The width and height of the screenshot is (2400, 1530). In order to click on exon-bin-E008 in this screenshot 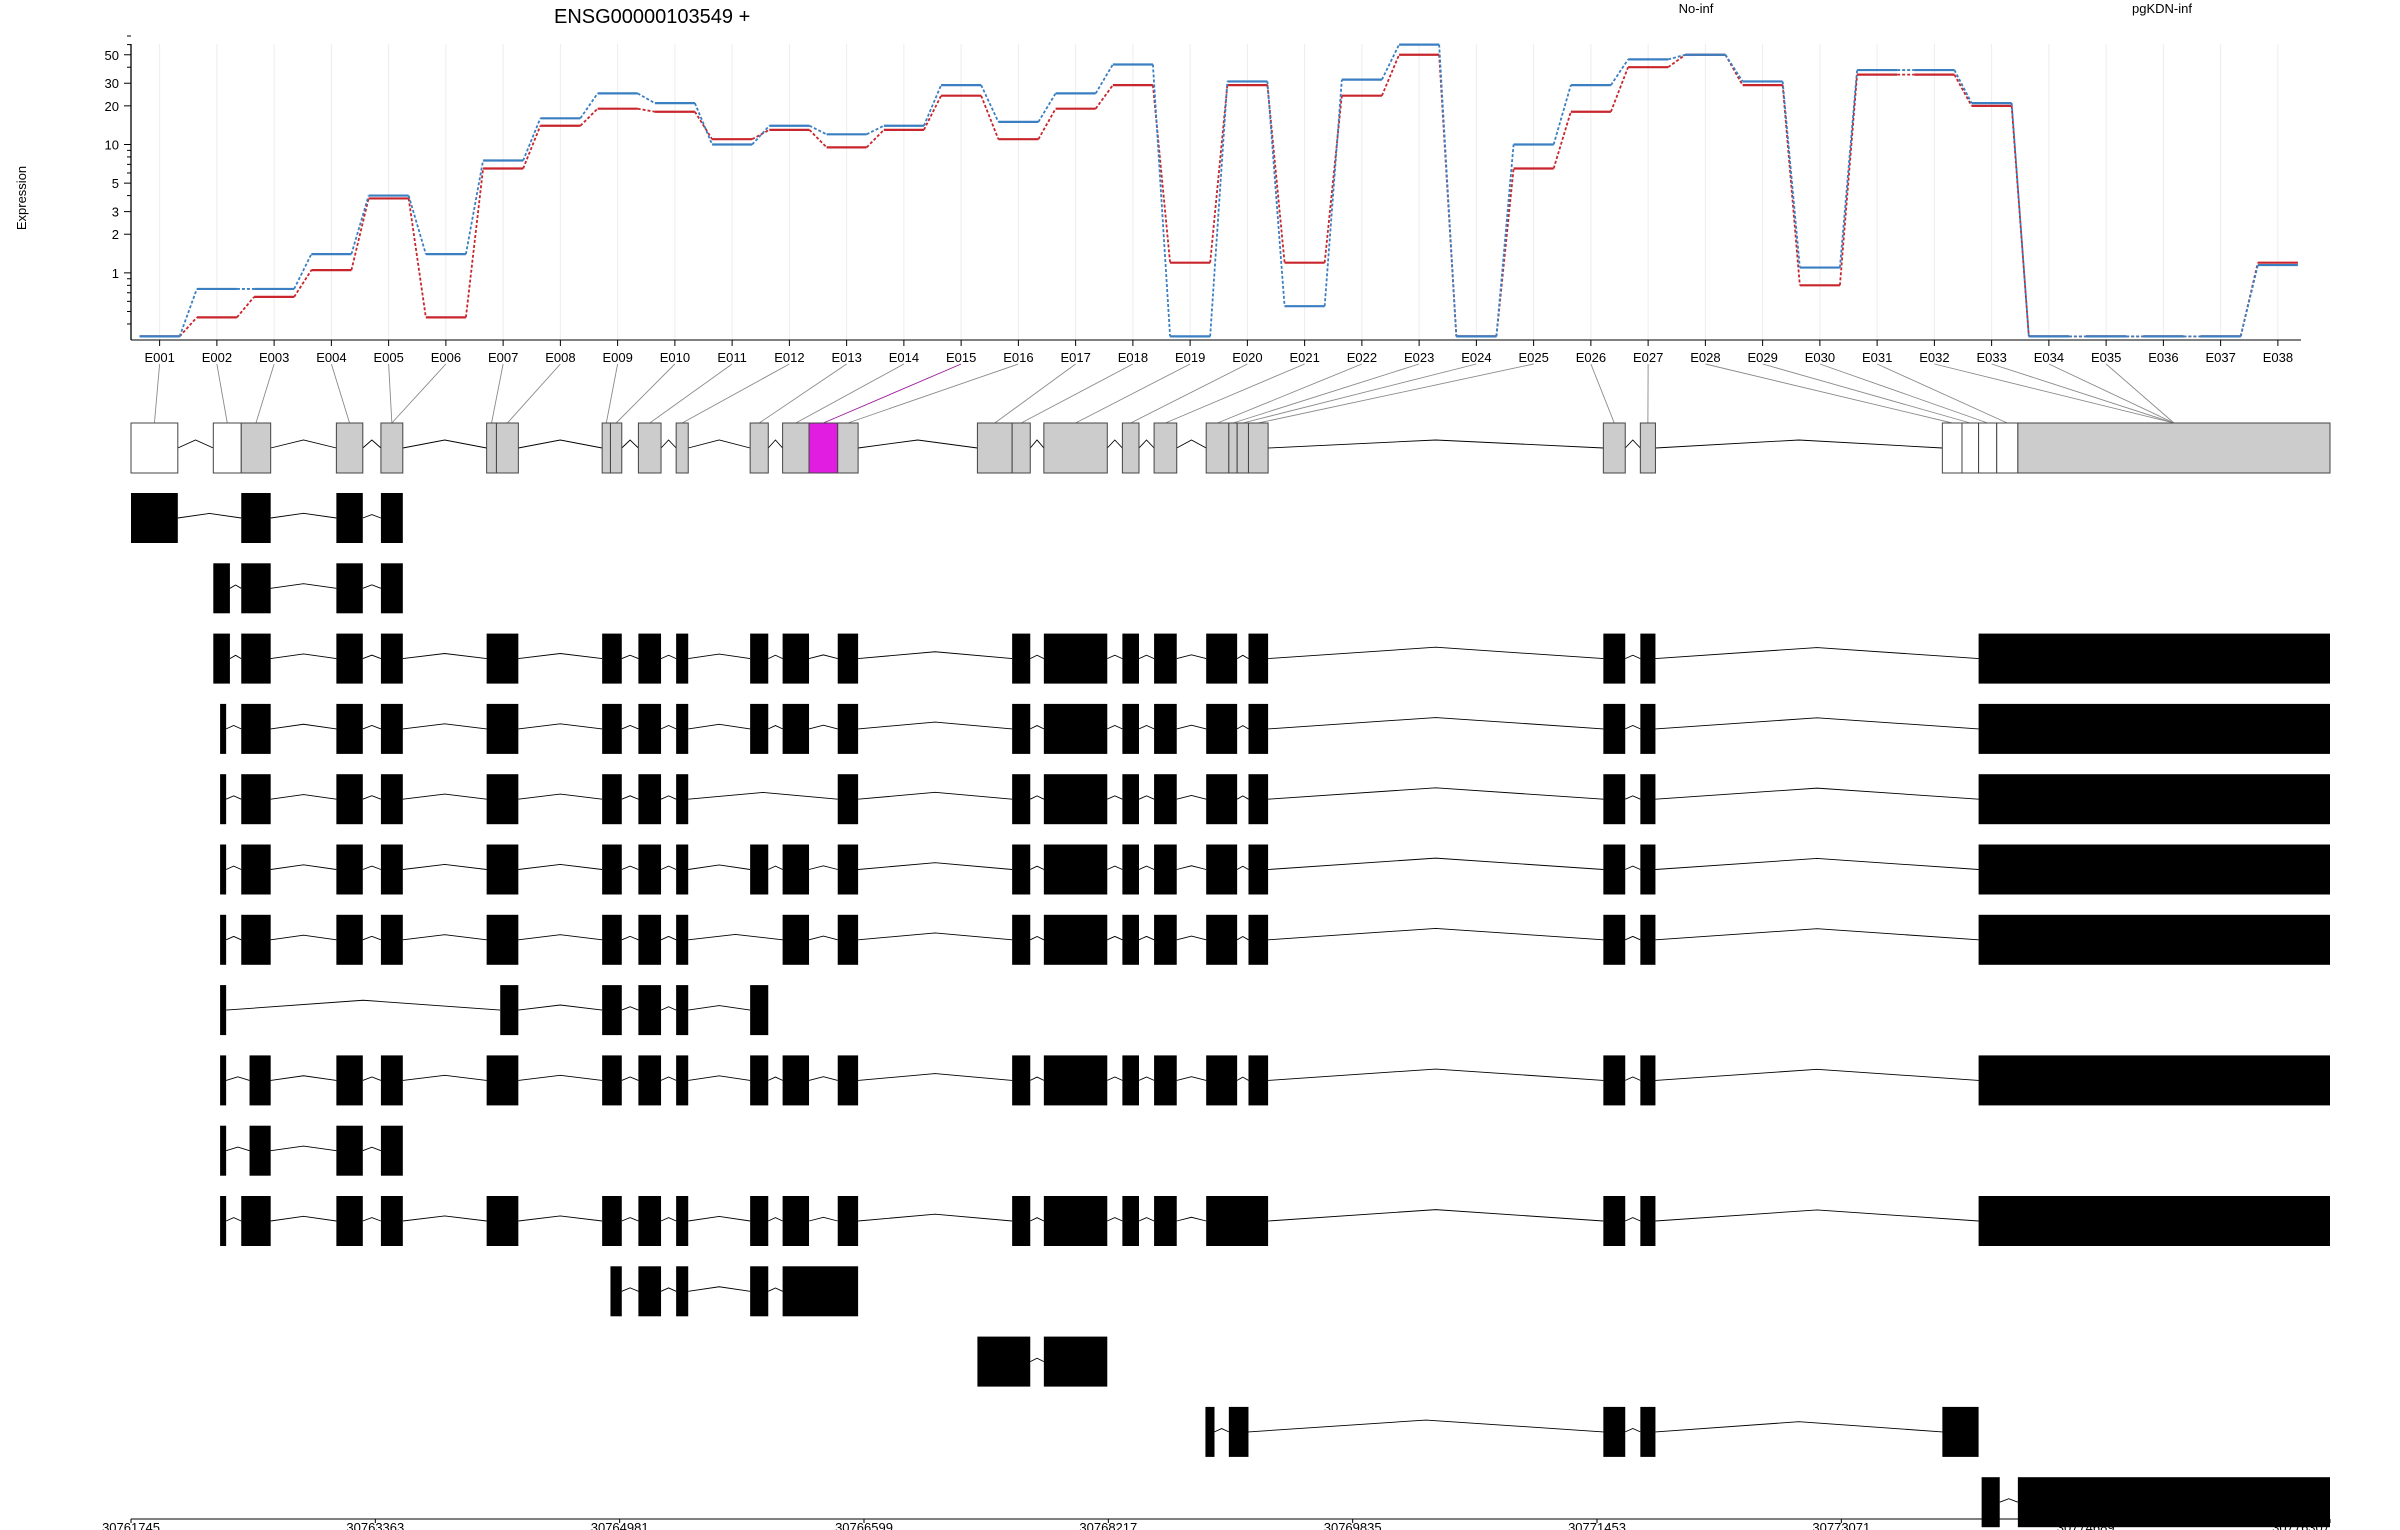, I will do `click(606, 448)`.